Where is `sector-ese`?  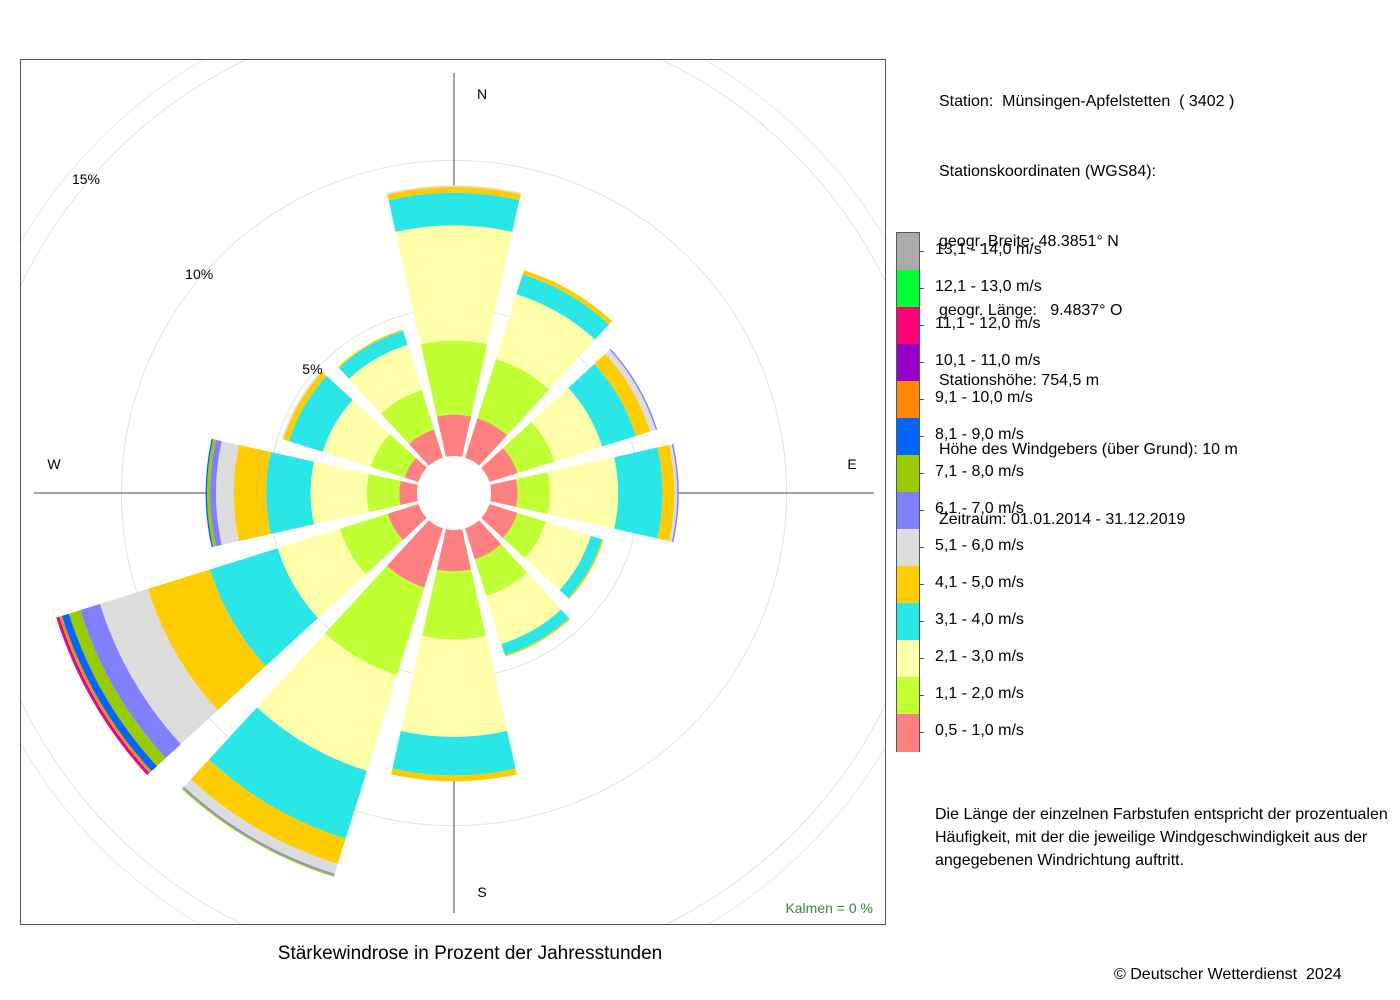 sector-ese is located at coordinates (542, 552).